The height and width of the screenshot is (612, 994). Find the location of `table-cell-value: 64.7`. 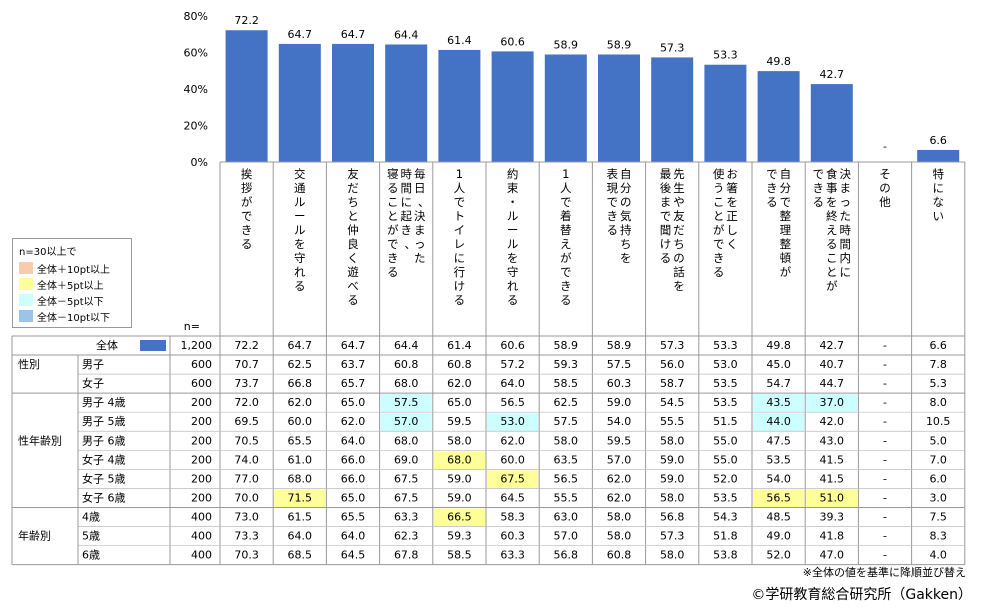

table-cell-value: 64.7 is located at coordinates (353, 345).